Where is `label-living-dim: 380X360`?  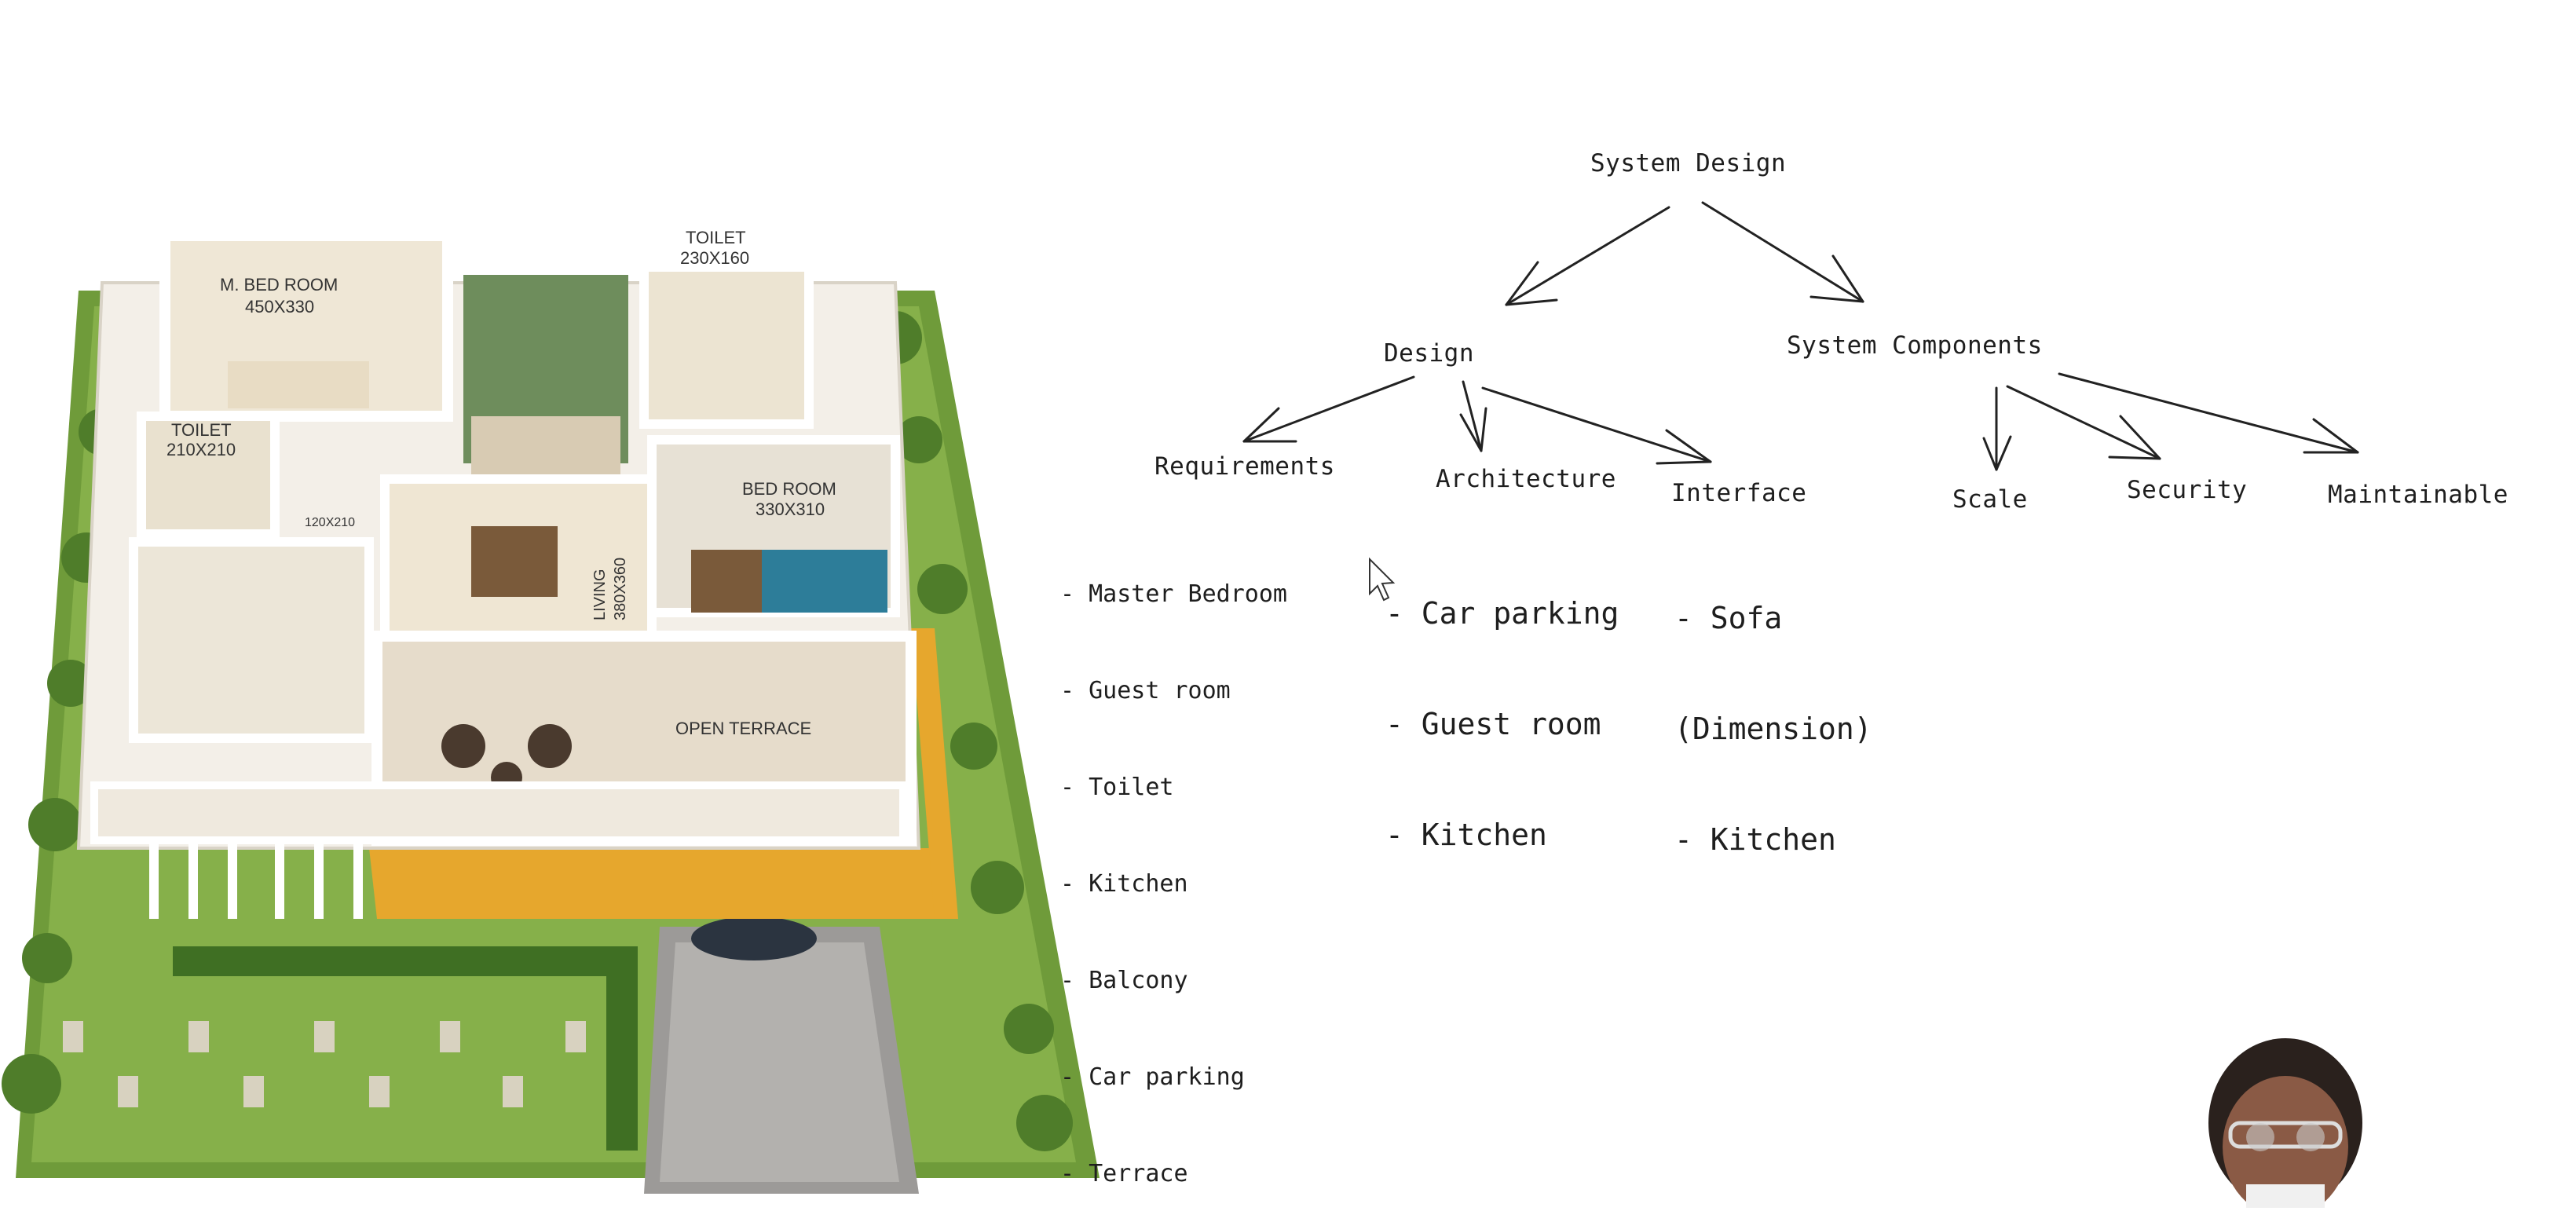 label-living-dim: 380X360 is located at coordinates (621, 589).